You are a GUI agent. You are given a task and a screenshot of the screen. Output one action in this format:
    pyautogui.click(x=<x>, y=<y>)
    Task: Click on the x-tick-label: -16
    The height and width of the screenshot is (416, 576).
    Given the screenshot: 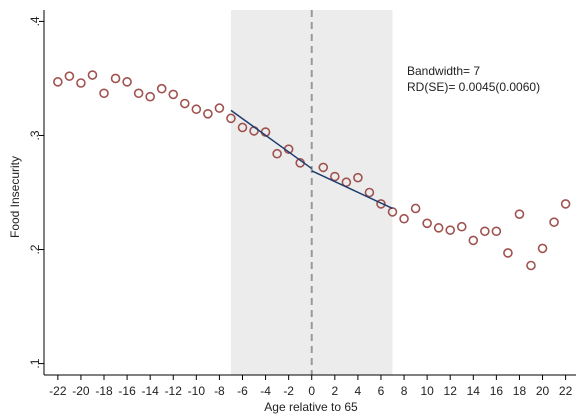 What is the action you would take?
    pyautogui.click(x=127, y=391)
    